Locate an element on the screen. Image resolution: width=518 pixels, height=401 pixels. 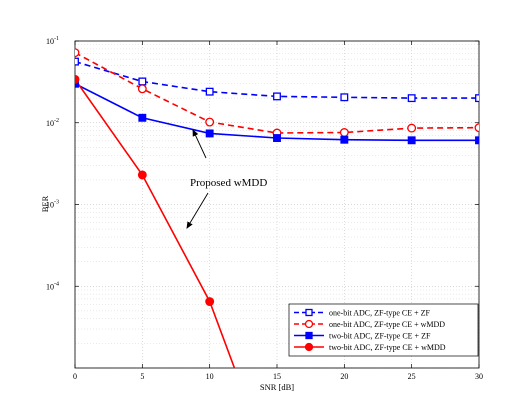
x-axis-label: SNR [dB] is located at coordinates (277, 387).